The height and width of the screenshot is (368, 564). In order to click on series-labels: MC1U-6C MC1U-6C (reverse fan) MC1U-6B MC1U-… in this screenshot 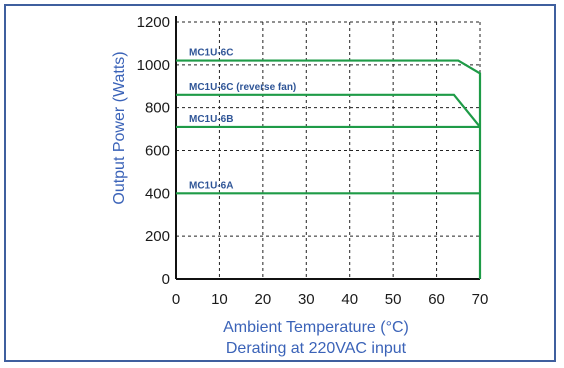, I will do `click(242, 120)`.